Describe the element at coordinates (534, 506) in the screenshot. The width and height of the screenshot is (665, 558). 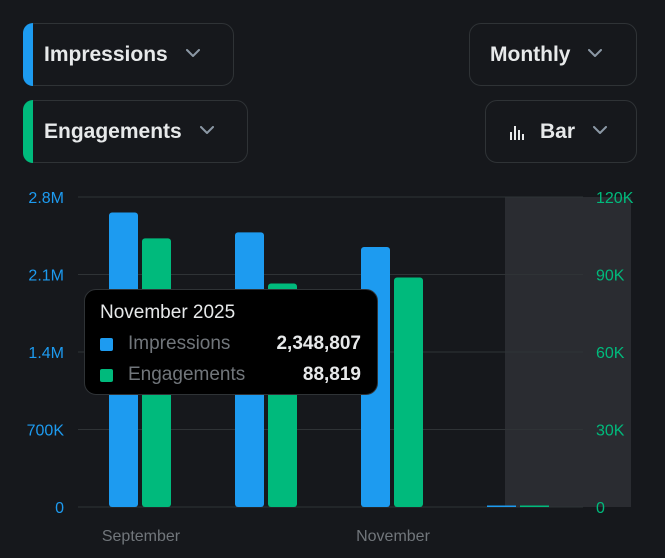
I see `bar-engagements-december` at that location.